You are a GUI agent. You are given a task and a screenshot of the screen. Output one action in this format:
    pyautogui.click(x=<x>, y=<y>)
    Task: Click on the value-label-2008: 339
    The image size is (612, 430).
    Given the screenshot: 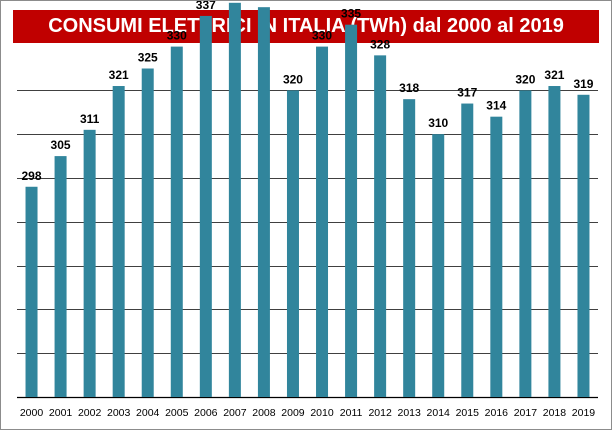 What is the action you would take?
    pyautogui.click(x=264, y=2)
    